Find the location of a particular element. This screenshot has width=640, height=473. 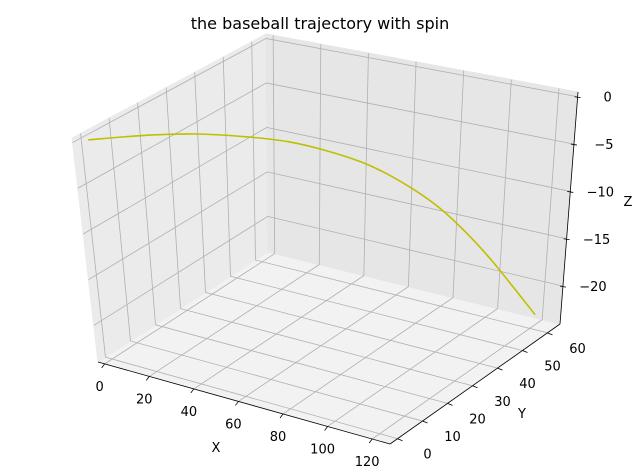

y-tick-label: 40 is located at coordinates (527, 384).